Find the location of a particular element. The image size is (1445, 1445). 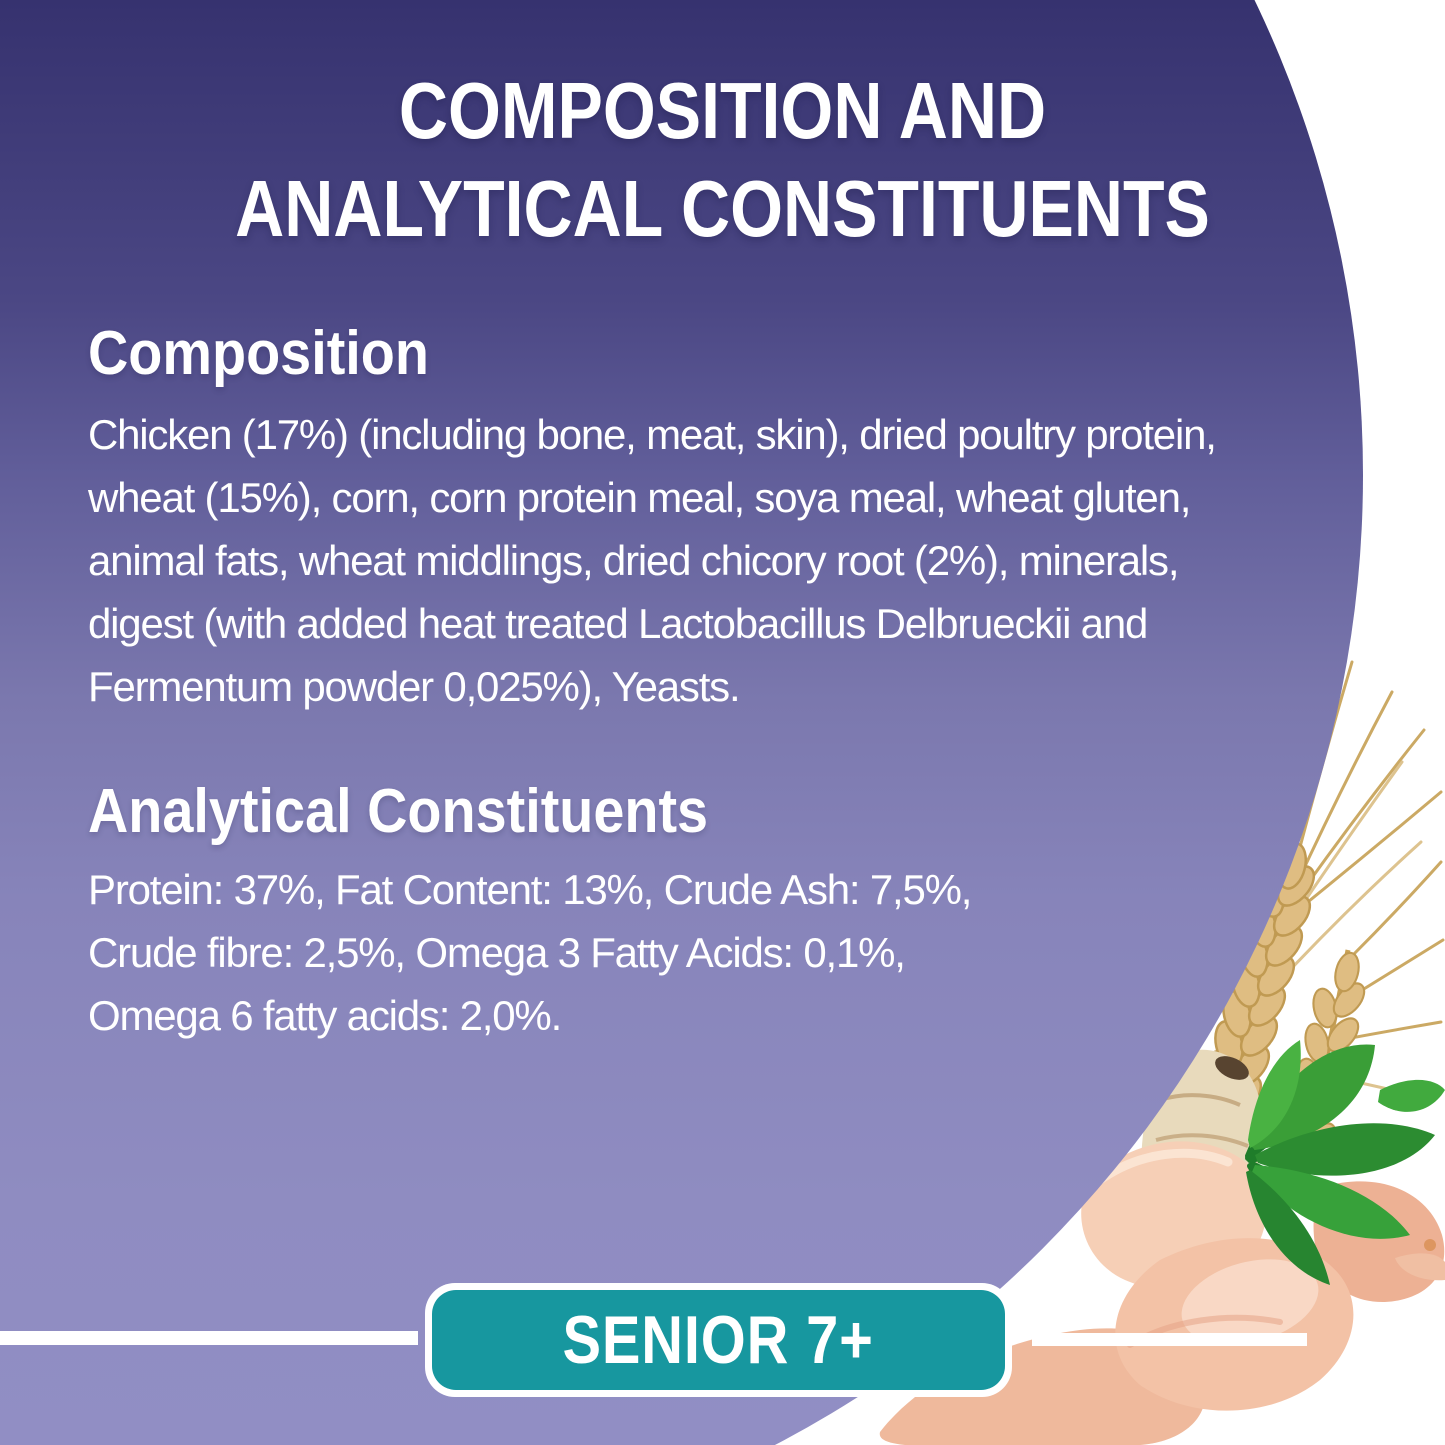

page-title-line1: COMPOSITION AND is located at coordinates (722, 110).